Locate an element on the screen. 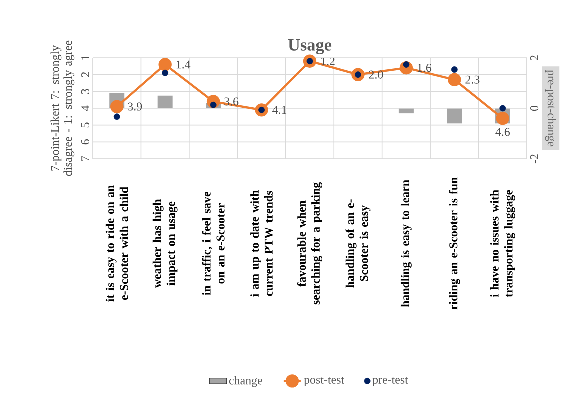 This screenshot has height=413, width=574. x-tick-label: riding an e-Scooter is fun is located at coordinates (454, 243).